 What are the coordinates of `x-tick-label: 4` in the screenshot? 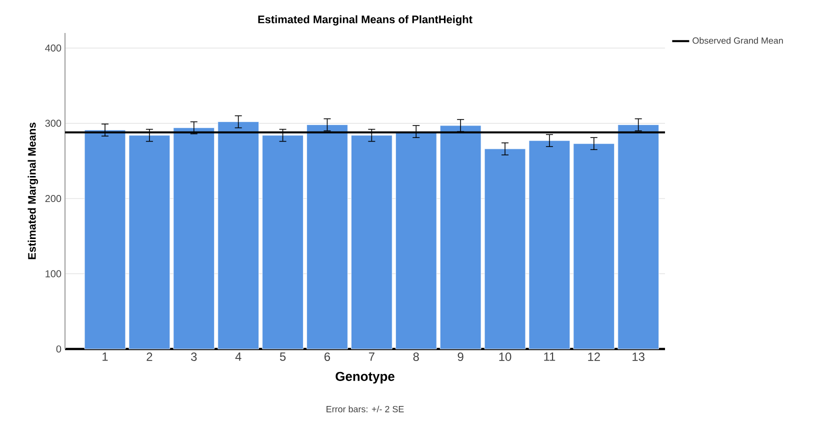 It's located at (238, 356).